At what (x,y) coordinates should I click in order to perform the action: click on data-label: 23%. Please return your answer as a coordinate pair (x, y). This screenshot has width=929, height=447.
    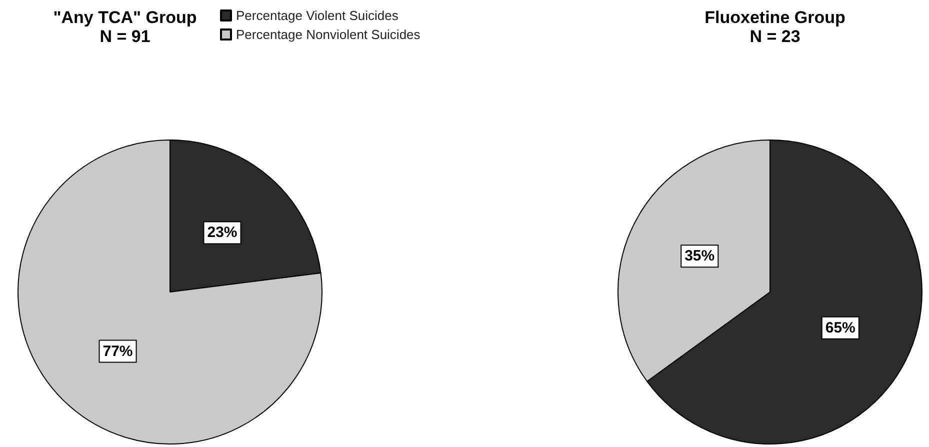
    Looking at the image, I should click on (222, 233).